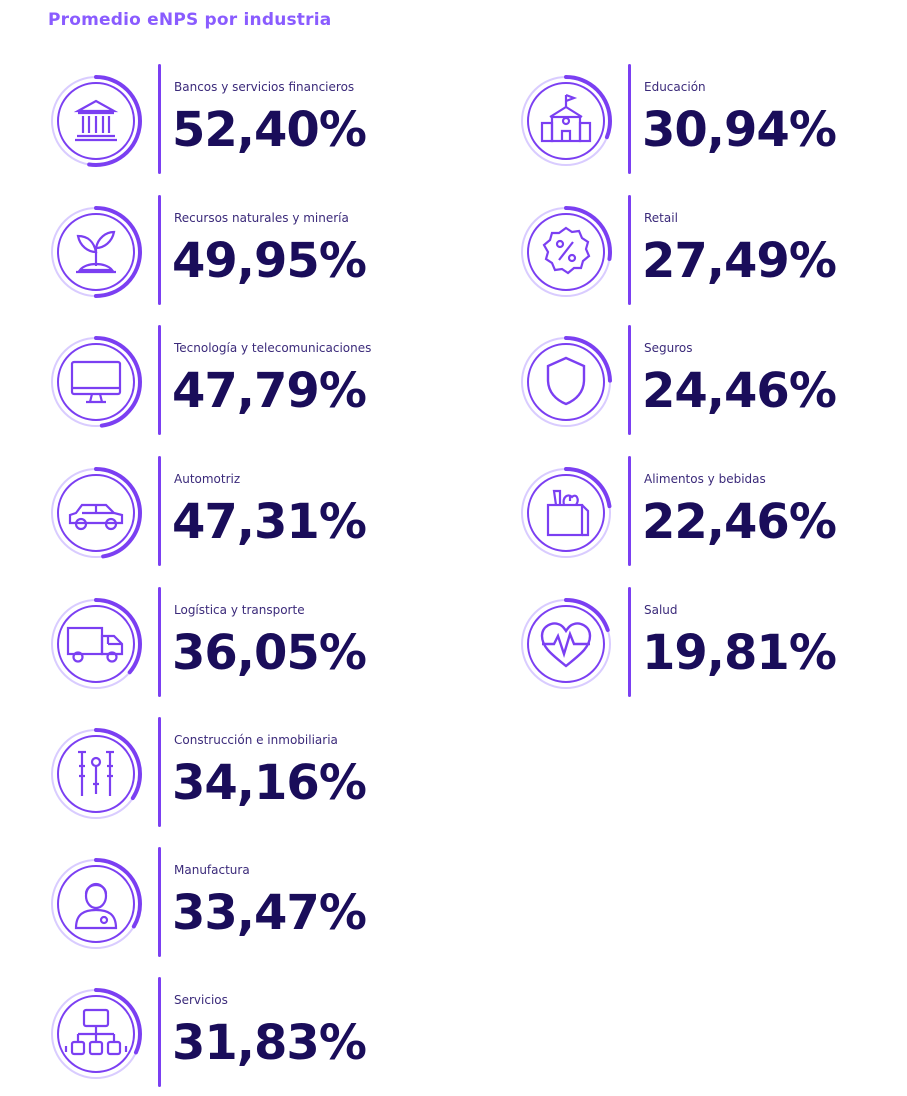 The height and width of the screenshot is (1096, 907). I want to click on industry-label: Retail, so click(661, 218).